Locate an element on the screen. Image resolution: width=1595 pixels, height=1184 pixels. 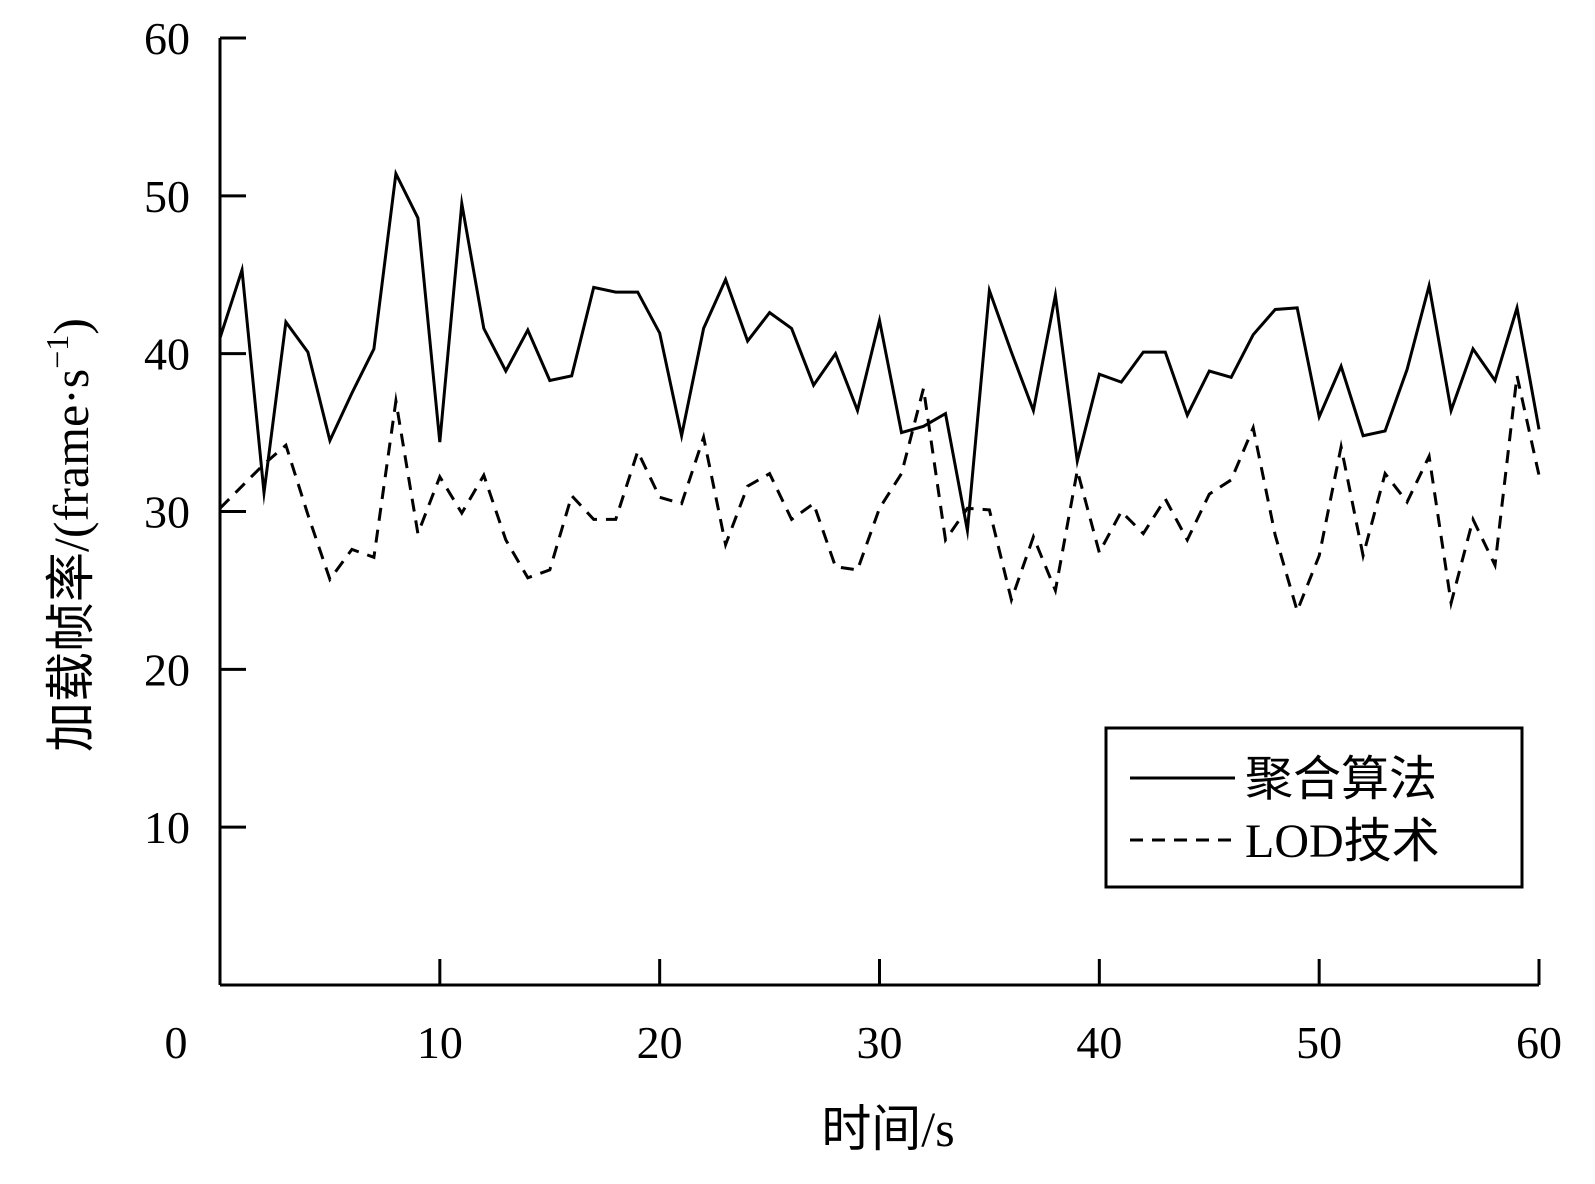
y-tick-label: 10 is located at coordinates (167, 827).